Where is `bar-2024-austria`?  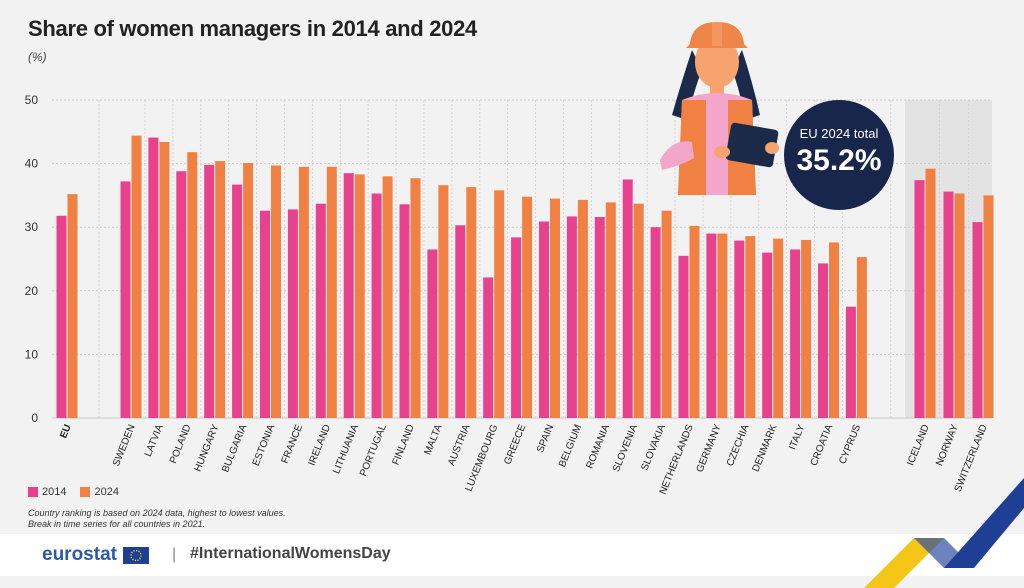
bar-2024-austria is located at coordinates (471, 302).